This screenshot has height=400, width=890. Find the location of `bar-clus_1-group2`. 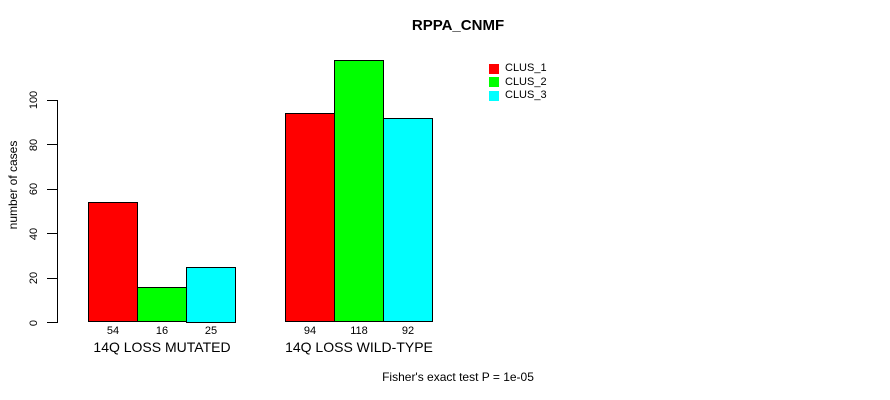

bar-clus_1-group2 is located at coordinates (310, 218).